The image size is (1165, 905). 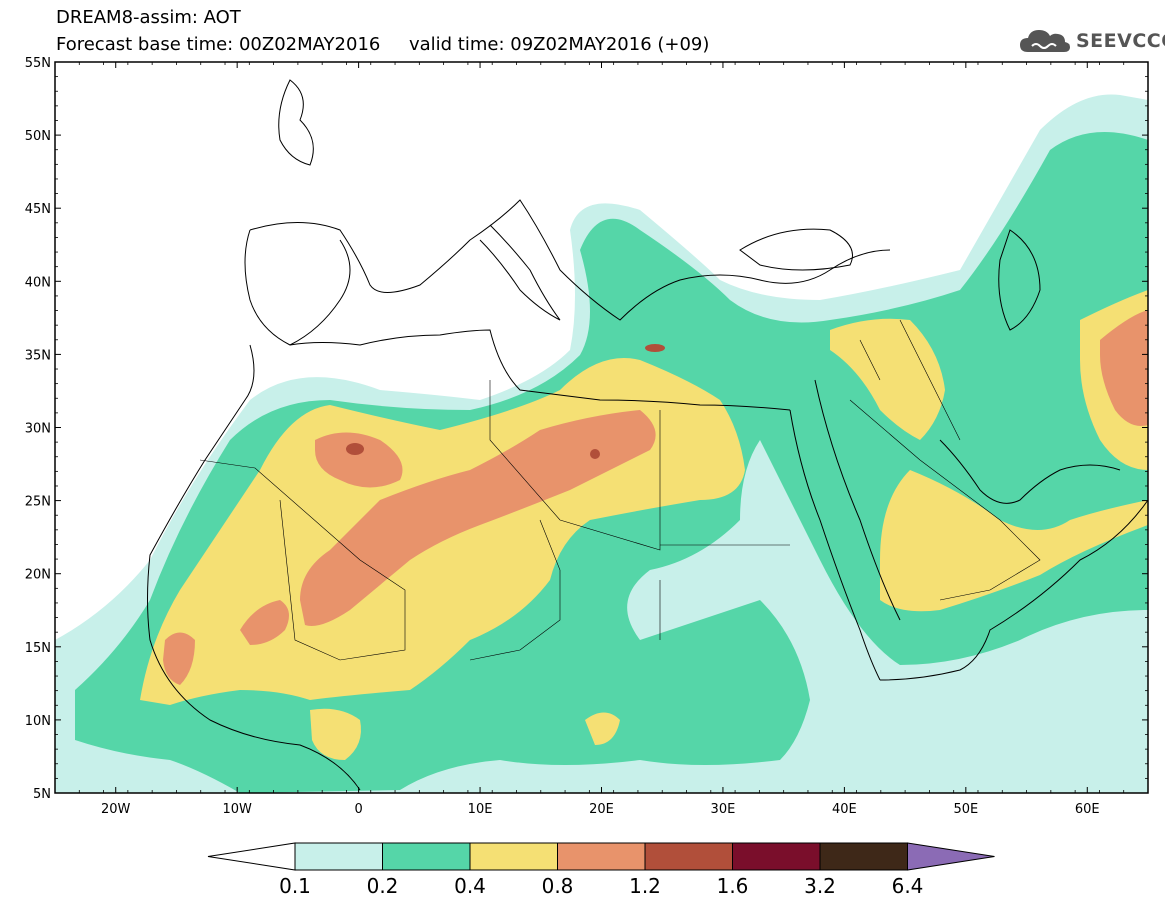 I want to click on lat-label: 15N, so click(x=38, y=648).